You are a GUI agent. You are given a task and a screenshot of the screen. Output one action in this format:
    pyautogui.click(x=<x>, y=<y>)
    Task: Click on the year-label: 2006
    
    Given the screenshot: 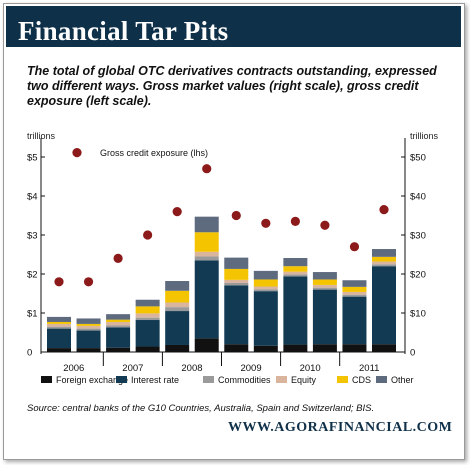 What is the action you would take?
    pyautogui.click(x=73, y=368)
    